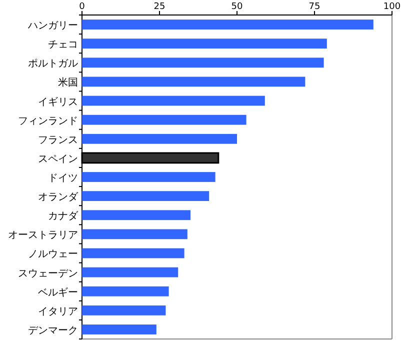 The height and width of the screenshot is (342, 406). What do you see at coordinates (82, 7) in the screenshot?
I see `x-tick-label: 0` at bounding box center [82, 7].